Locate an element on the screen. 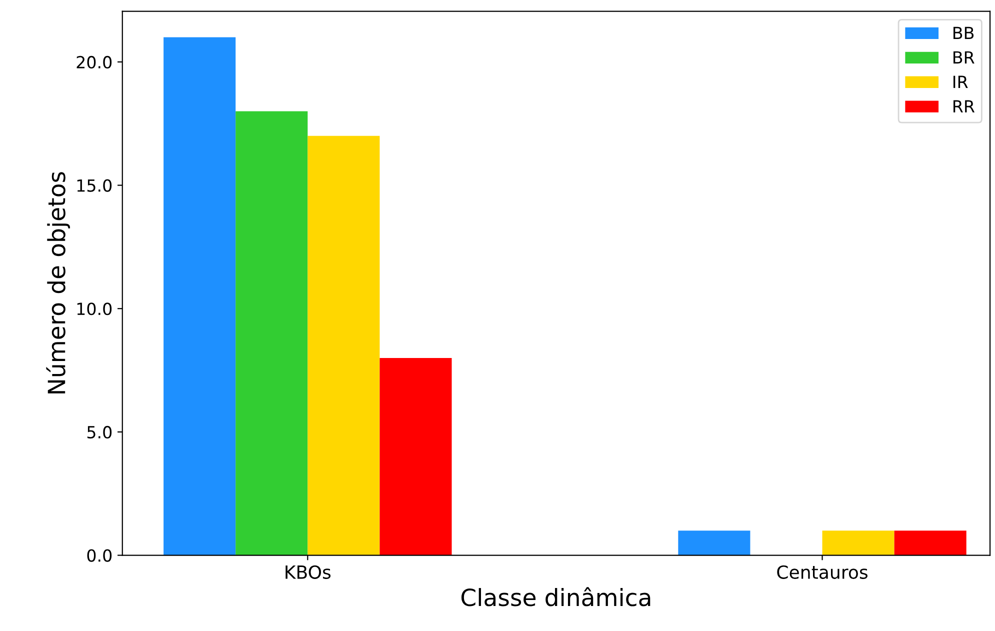 The width and height of the screenshot is (995, 631). x-tick-label: Centauros is located at coordinates (822, 572).